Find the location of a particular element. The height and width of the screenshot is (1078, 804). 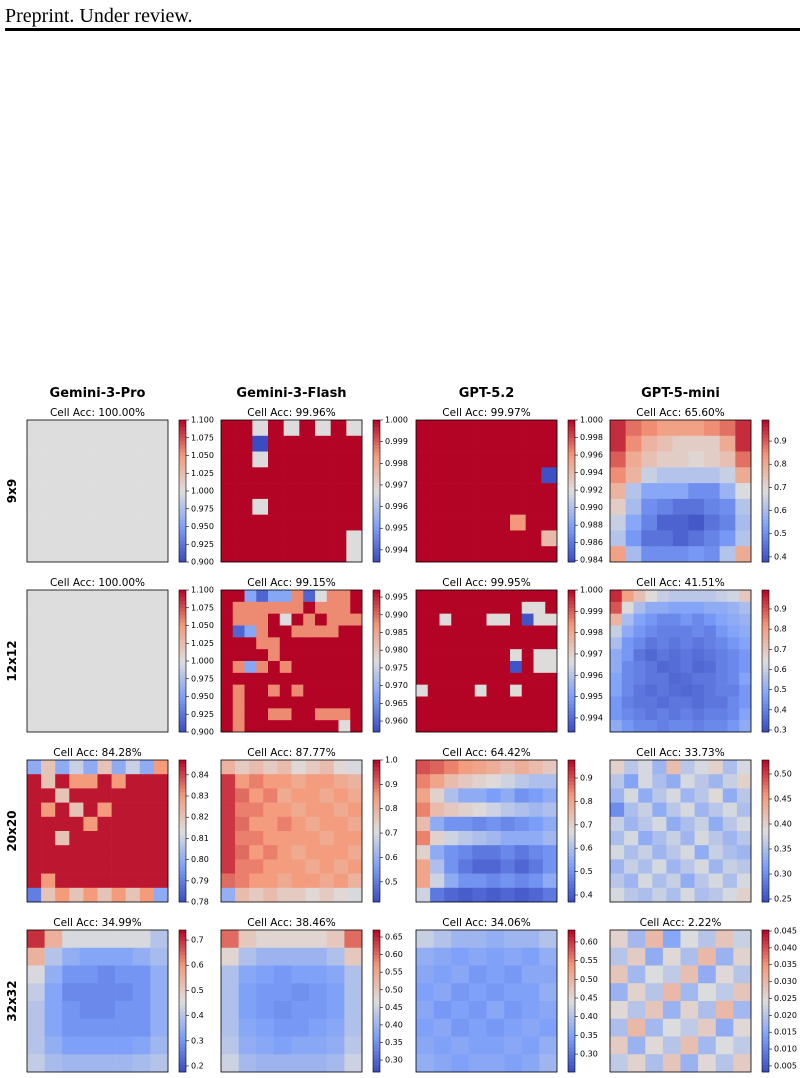

colorbar-tick-label: 0.3 is located at coordinates (197, 1040).